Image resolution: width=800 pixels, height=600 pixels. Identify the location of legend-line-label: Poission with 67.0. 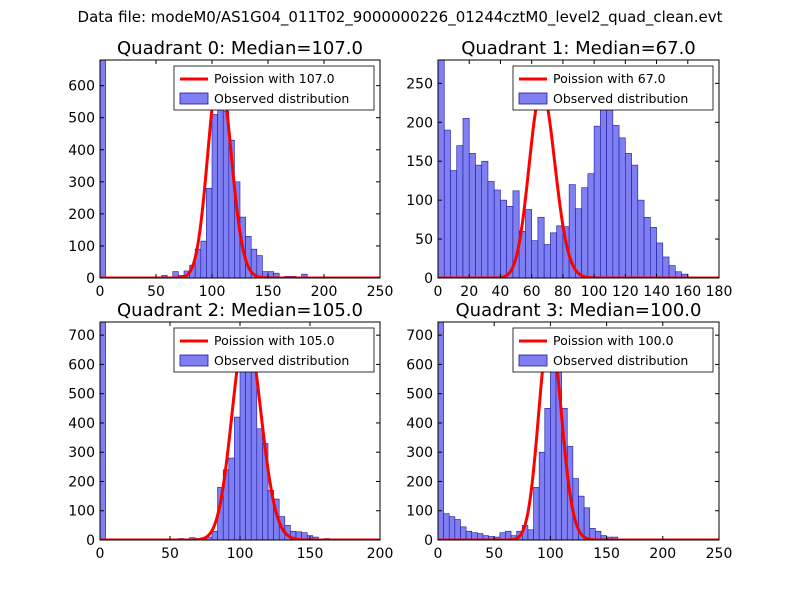
(609, 78).